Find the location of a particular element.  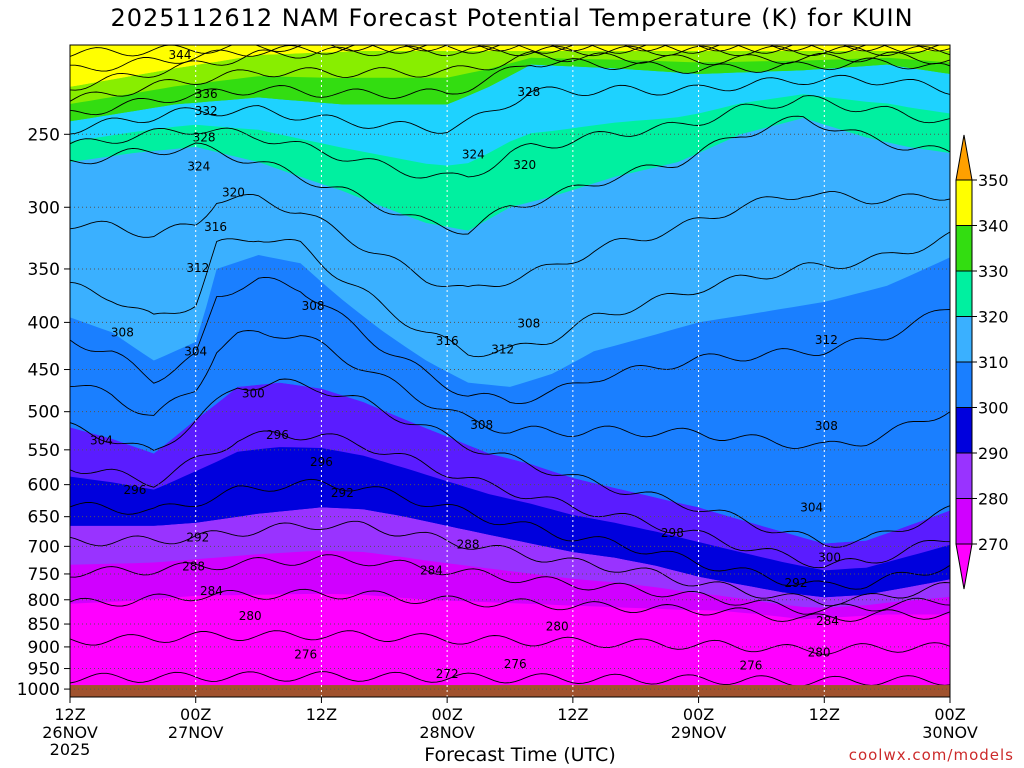

y-tick-label: 250 is located at coordinates (44, 135).